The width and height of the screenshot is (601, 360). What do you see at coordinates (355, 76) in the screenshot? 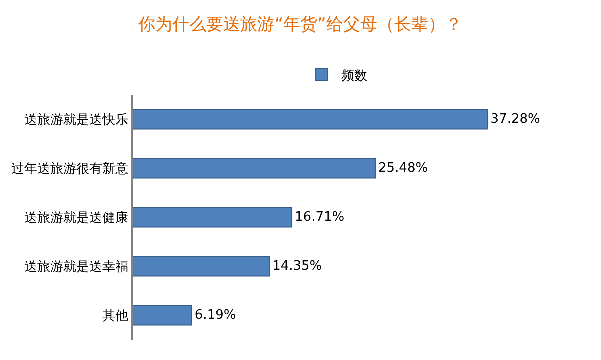
I see `legend-label: 频数` at bounding box center [355, 76].